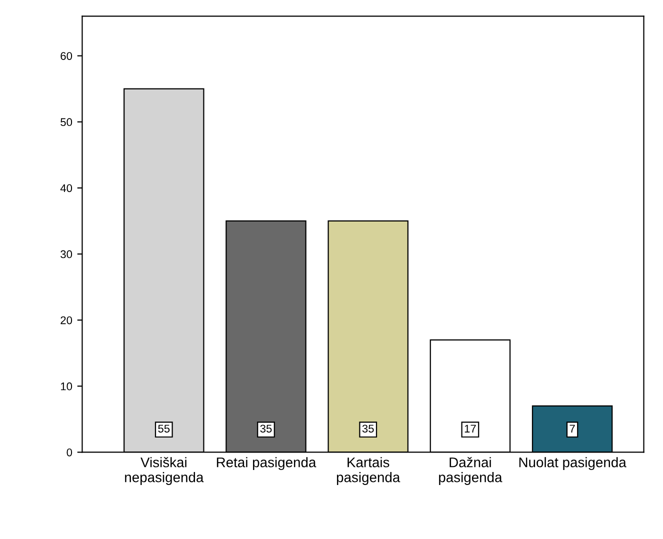 Image resolution: width=663 pixels, height=539 pixels. Describe the element at coordinates (164, 428) in the screenshot. I see `data-label: 55` at that location.